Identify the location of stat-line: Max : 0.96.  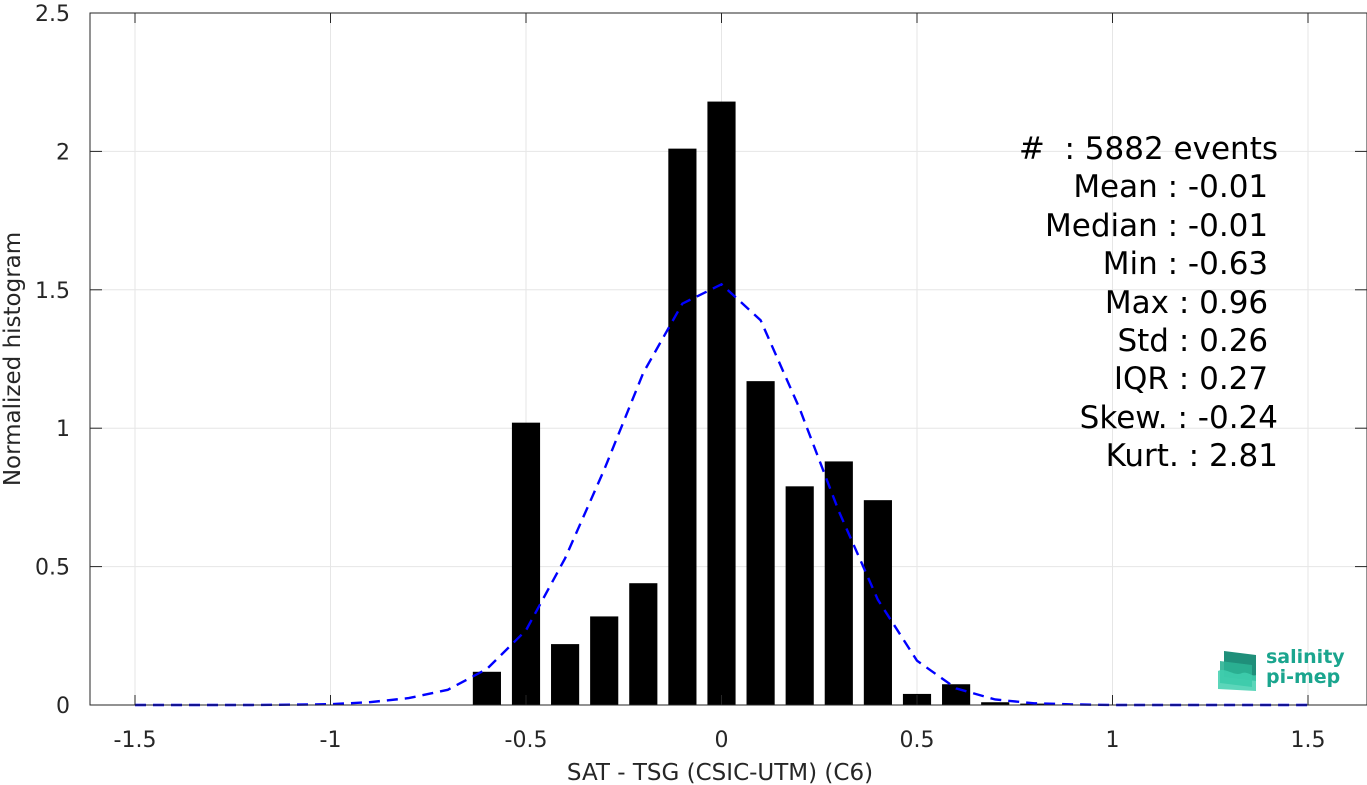
(1191, 302).